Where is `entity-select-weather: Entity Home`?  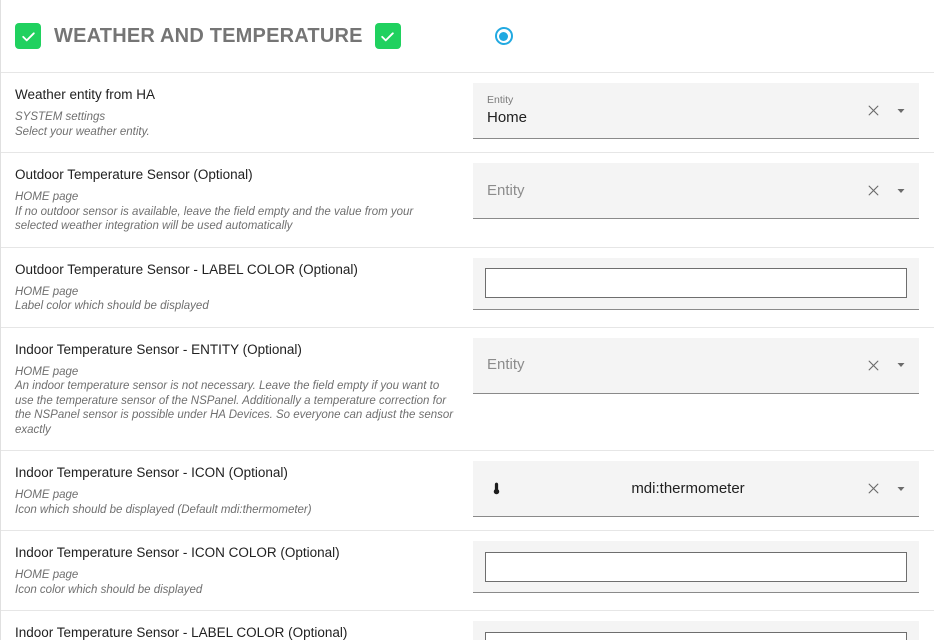
entity-select-weather: Entity Home is located at coordinates (696, 111).